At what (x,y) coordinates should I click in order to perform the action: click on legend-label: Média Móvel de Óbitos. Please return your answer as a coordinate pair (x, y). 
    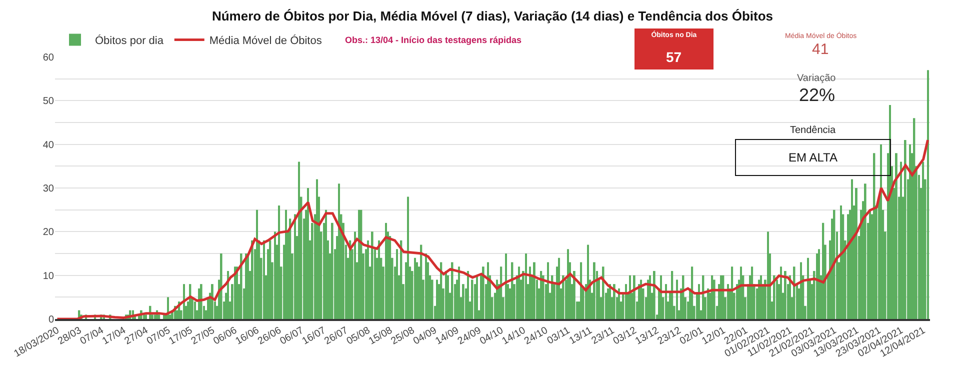
    Looking at the image, I should click on (265, 41).